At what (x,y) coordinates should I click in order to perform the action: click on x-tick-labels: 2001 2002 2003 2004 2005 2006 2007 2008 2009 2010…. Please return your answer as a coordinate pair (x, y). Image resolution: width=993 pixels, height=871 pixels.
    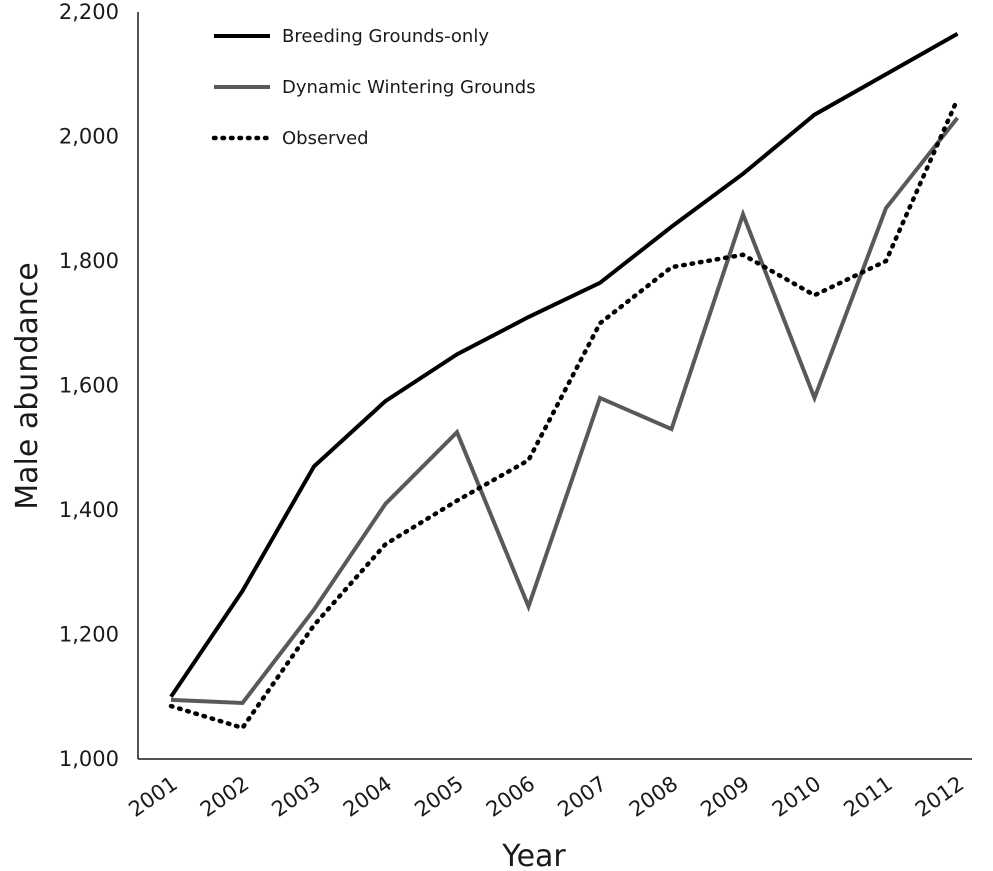
    Looking at the image, I should click on (546, 796).